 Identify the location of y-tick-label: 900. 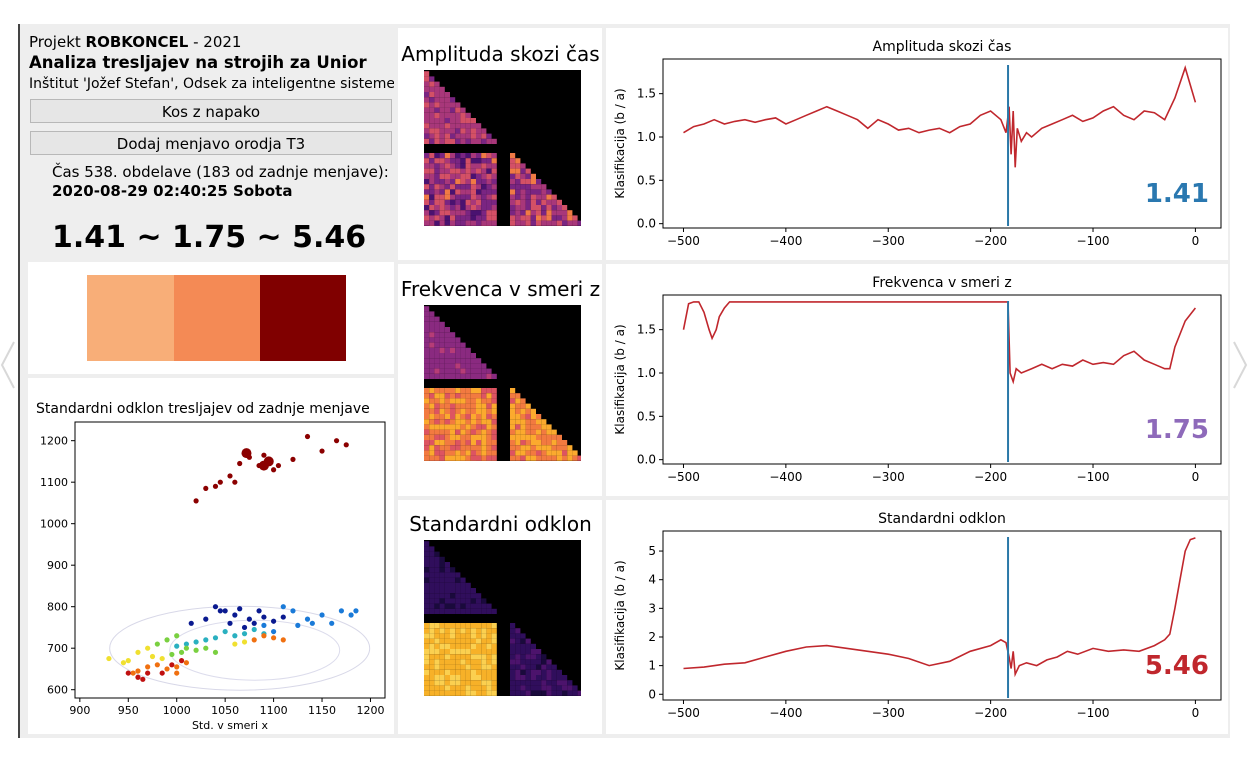
(57, 565).